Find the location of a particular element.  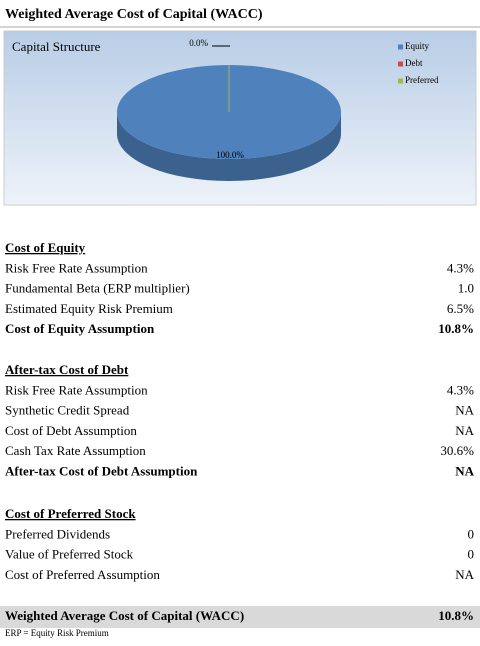

chart-title: Capital Structure is located at coordinates (56, 46).